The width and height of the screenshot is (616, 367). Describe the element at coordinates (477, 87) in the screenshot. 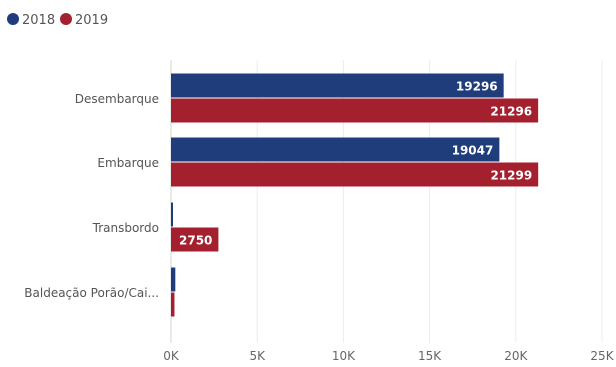

I see `data-label-2018: 19296` at that location.